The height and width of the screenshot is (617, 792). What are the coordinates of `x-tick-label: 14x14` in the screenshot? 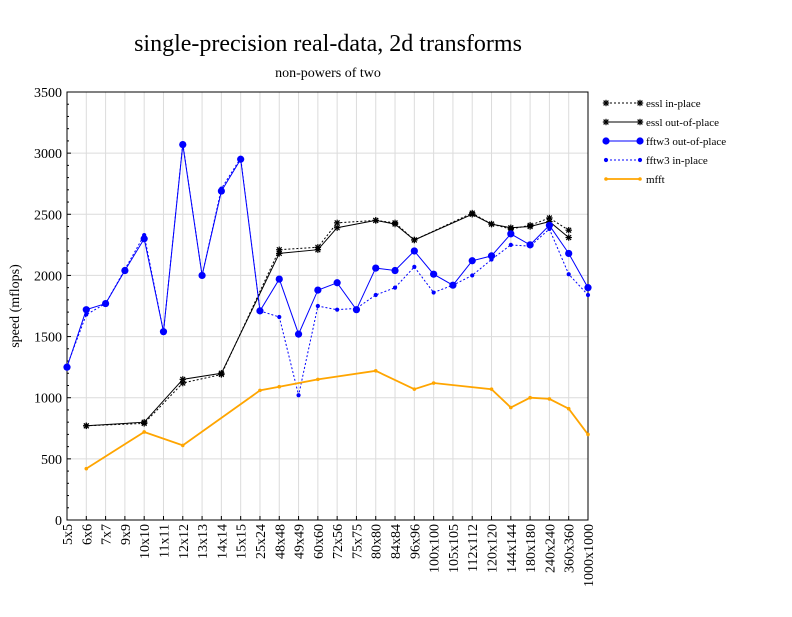 It's located at (222, 541).